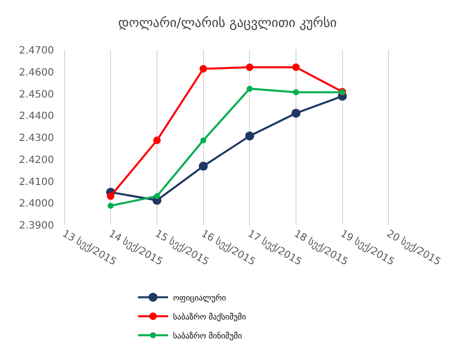 Image resolution: width=455 pixels, height=362 pixels. Describe the element at coordinates (36, 204) in the screenshot. I see `y-tick-label: 2.4000` at that location.